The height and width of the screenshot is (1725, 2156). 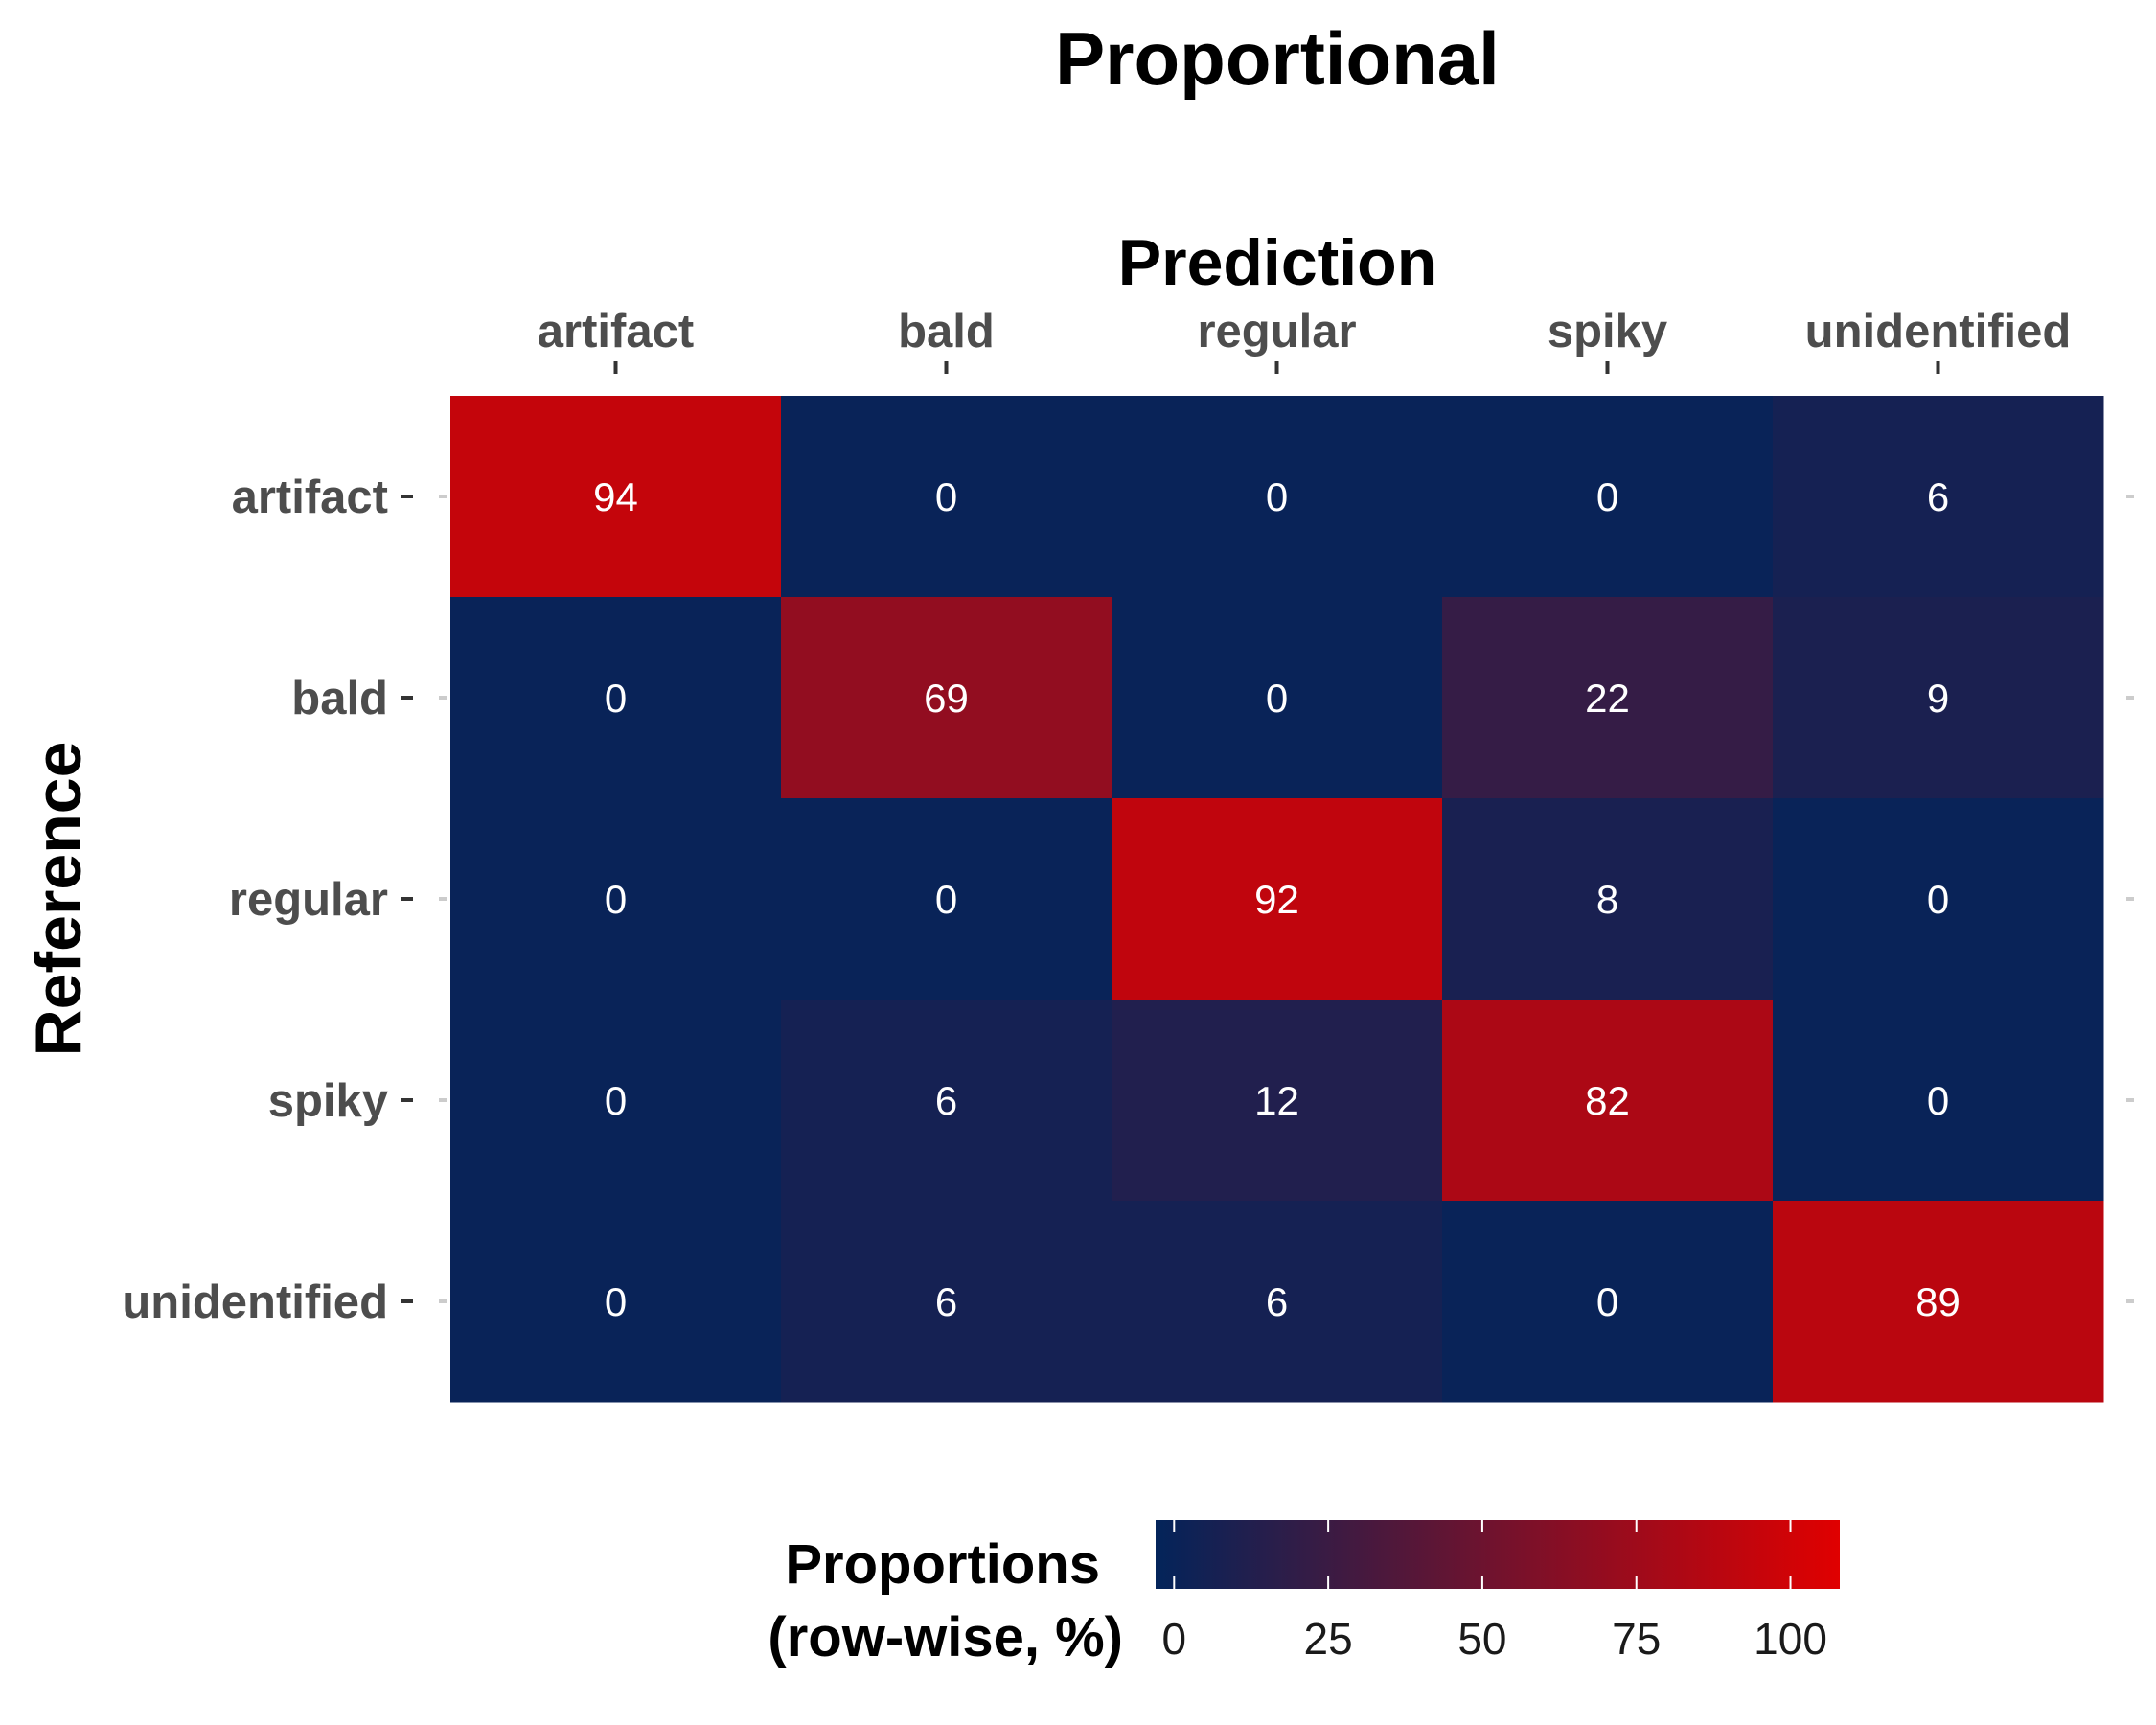 What do you see at coordinates (1304, 1594) in the screenshot?
I see `color-legend: Proportions (row-wise, %) 0 25 50 75 100` at bounding box center [1304, 1594].